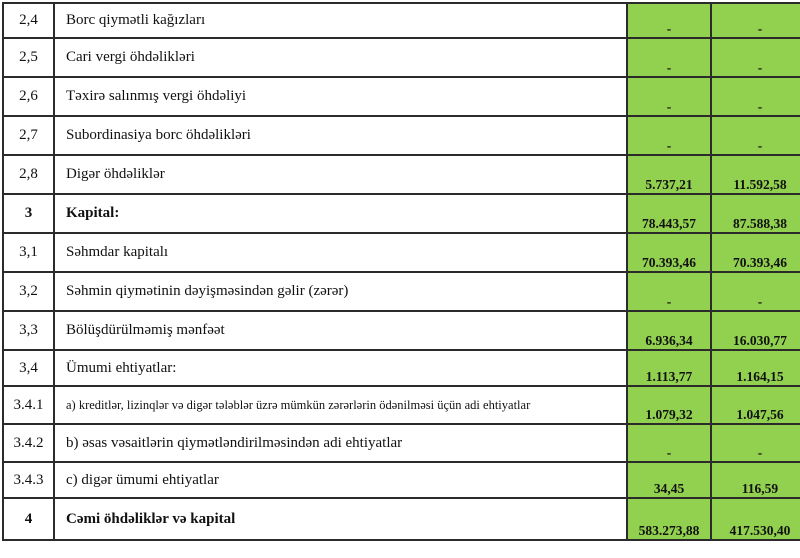  I want to click on value-current: 6.936,34, so click(669, 330).